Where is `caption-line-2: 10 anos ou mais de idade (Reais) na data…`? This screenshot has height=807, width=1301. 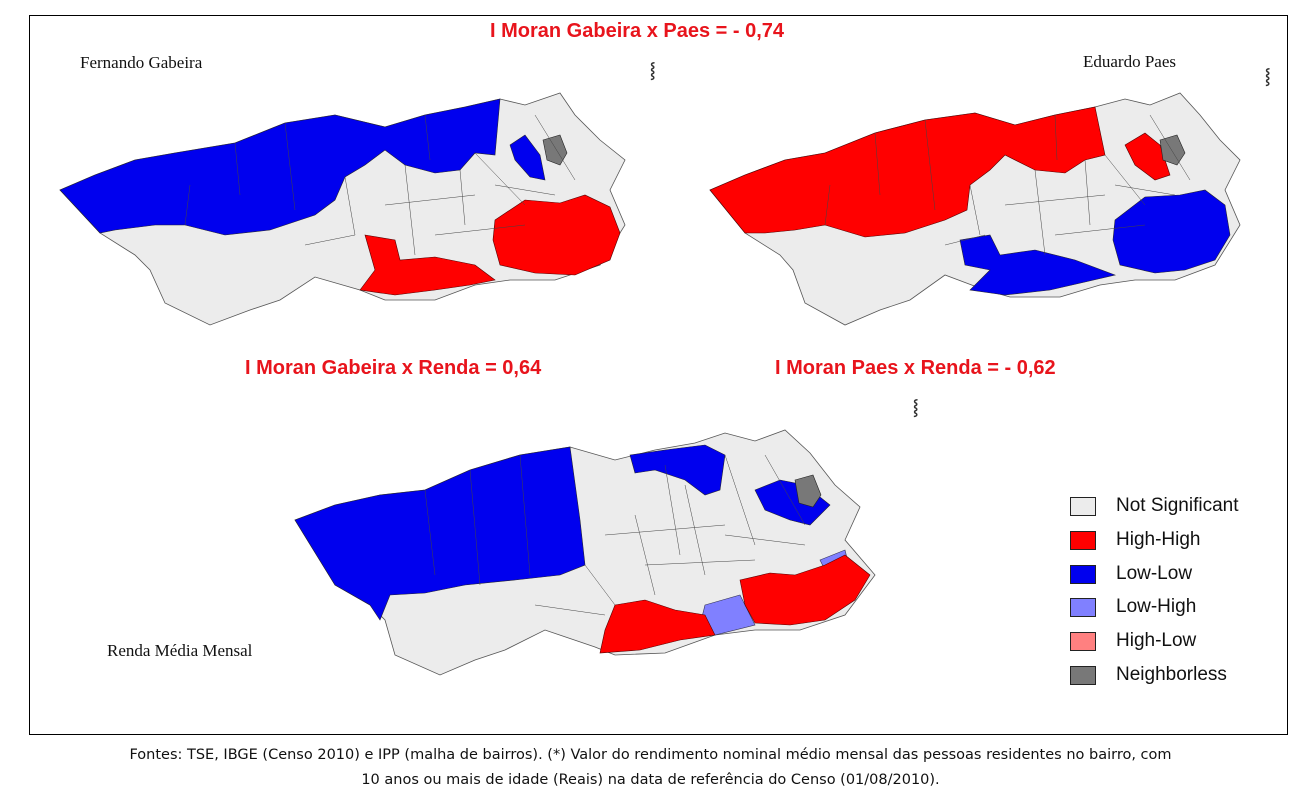
caption-line-2: 10 anos ou mais de idade (Reais) na data… is located at coordinates (650, 780).